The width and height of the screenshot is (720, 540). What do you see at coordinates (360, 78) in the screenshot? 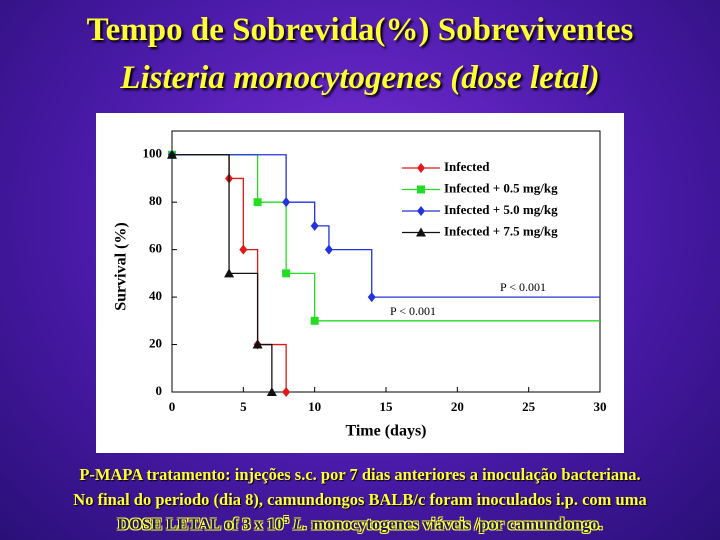
I see `slide-subtitle: Listeria monocytogenes (dose letal)` at bounding box center [360, 78].